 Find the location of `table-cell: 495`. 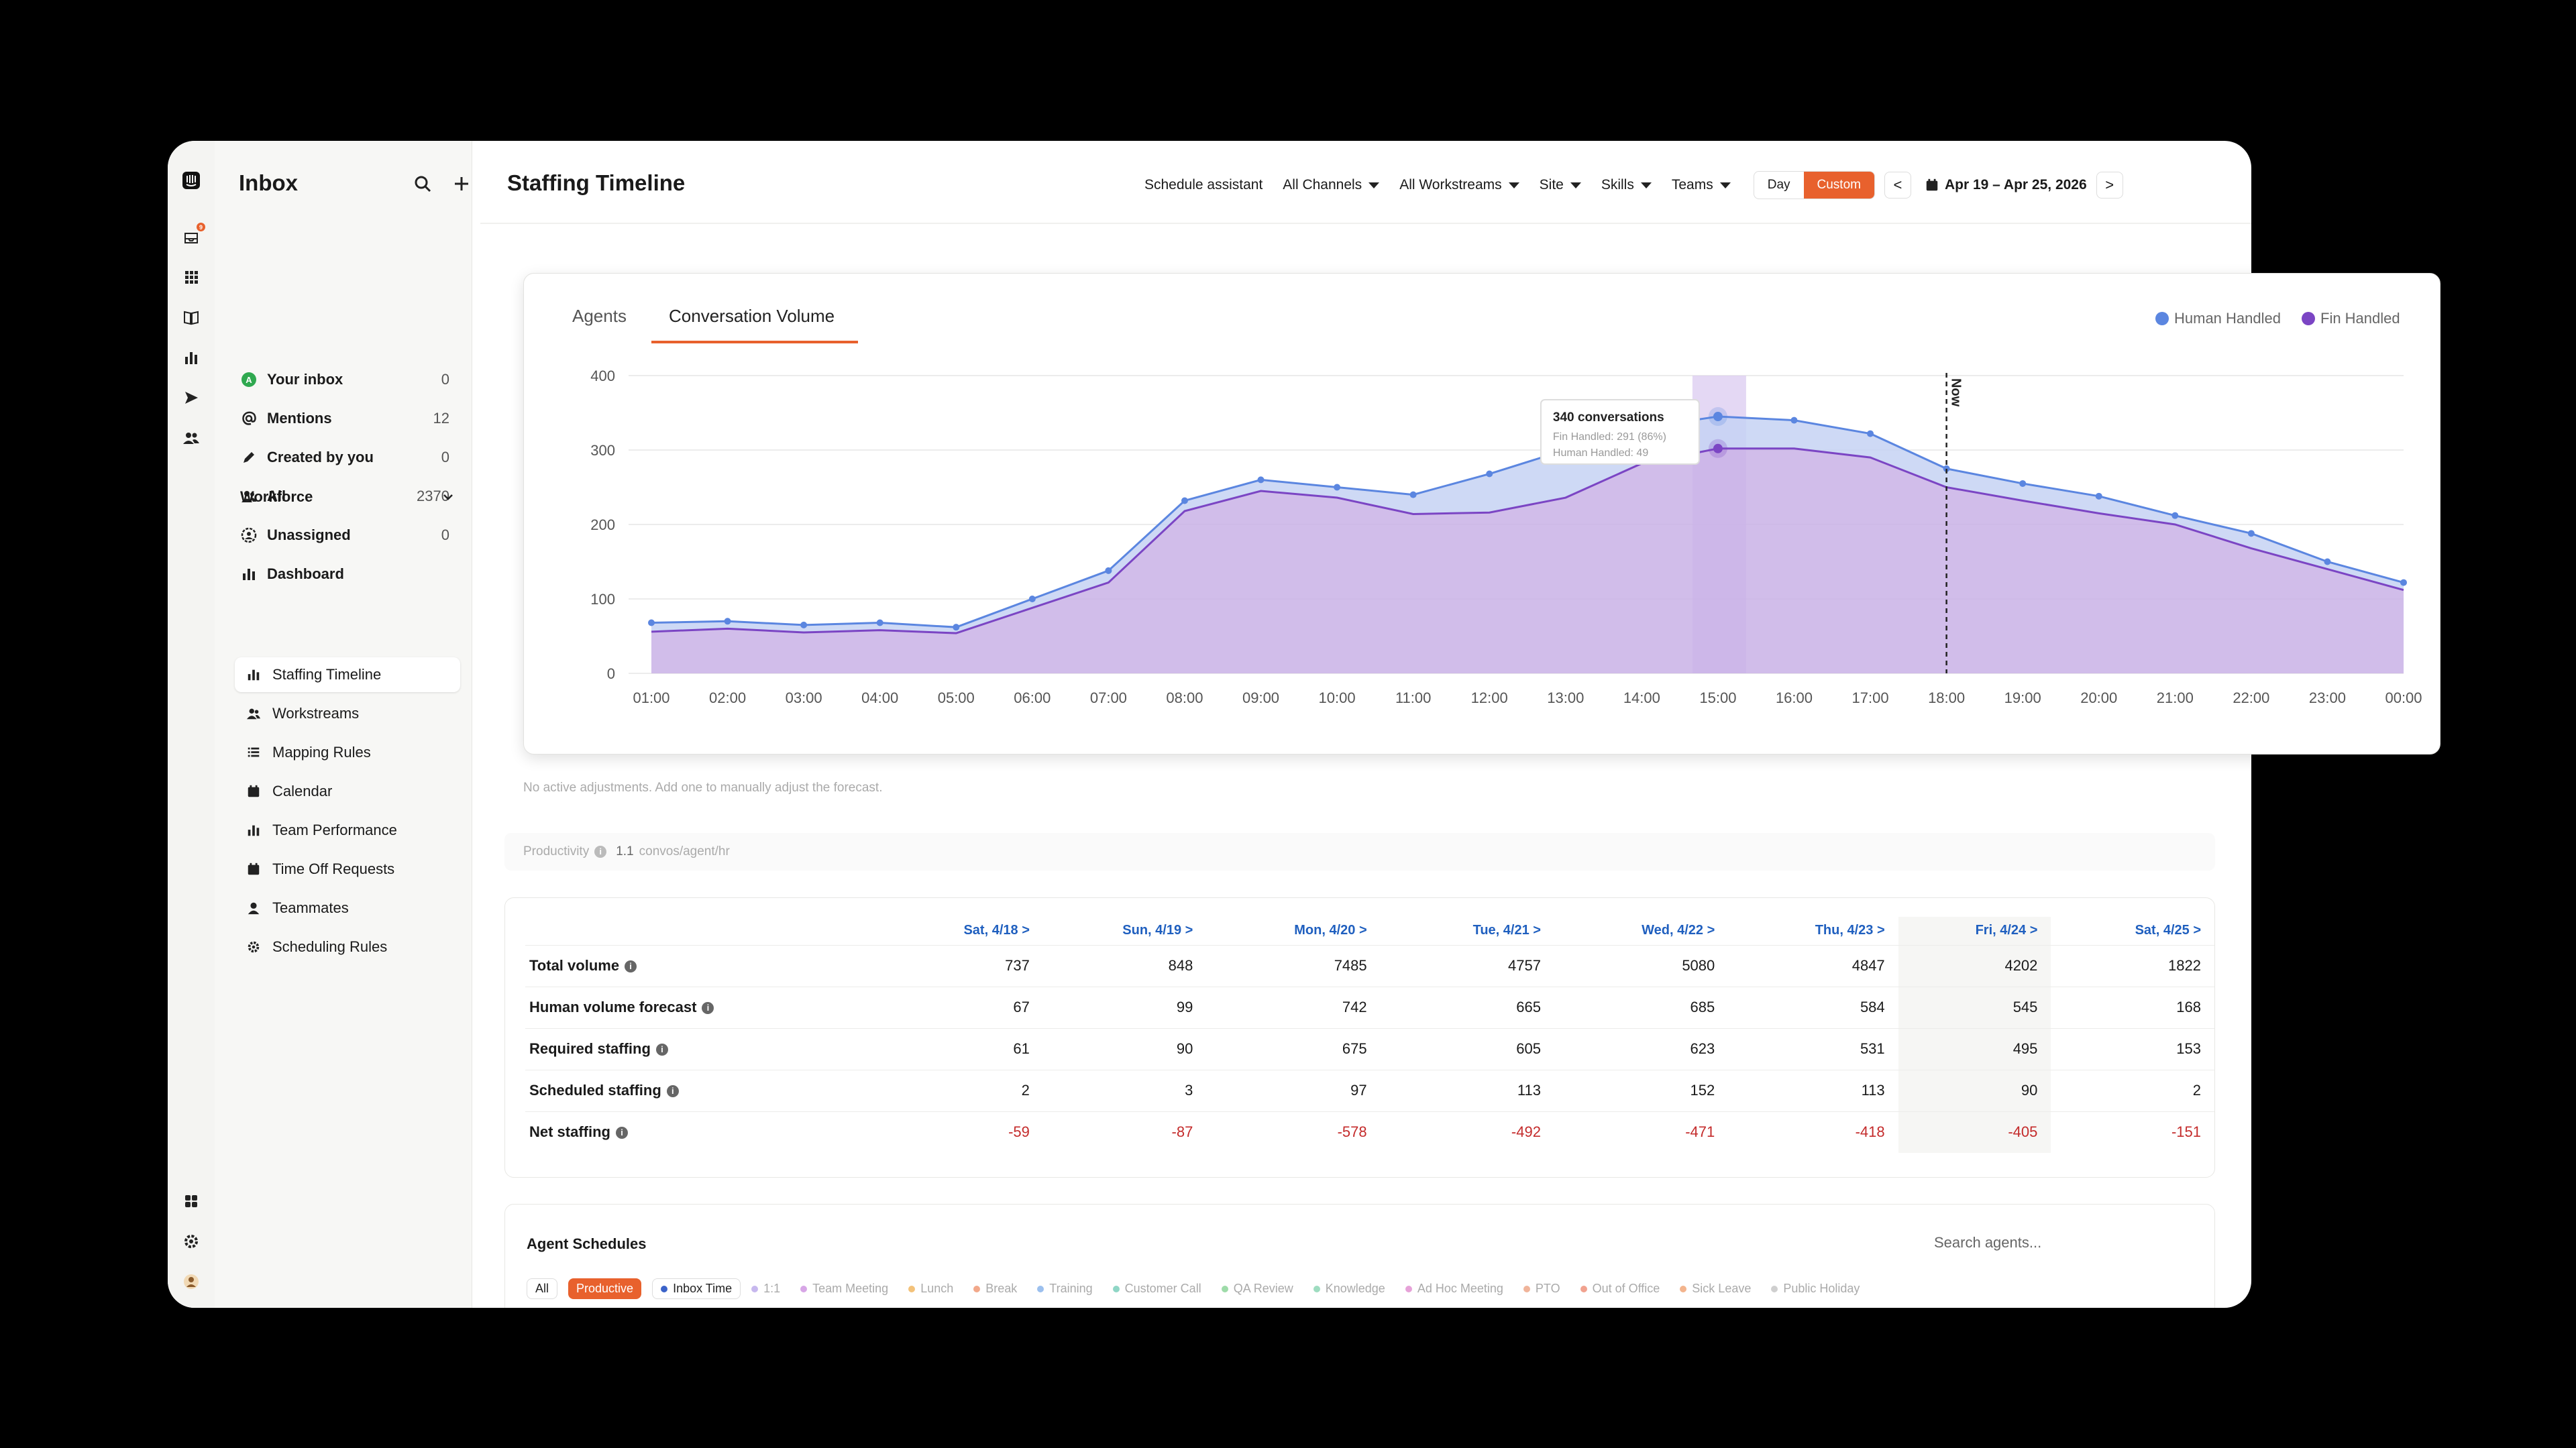

table-cell: 495 is located at coordinates (1974, 1048).